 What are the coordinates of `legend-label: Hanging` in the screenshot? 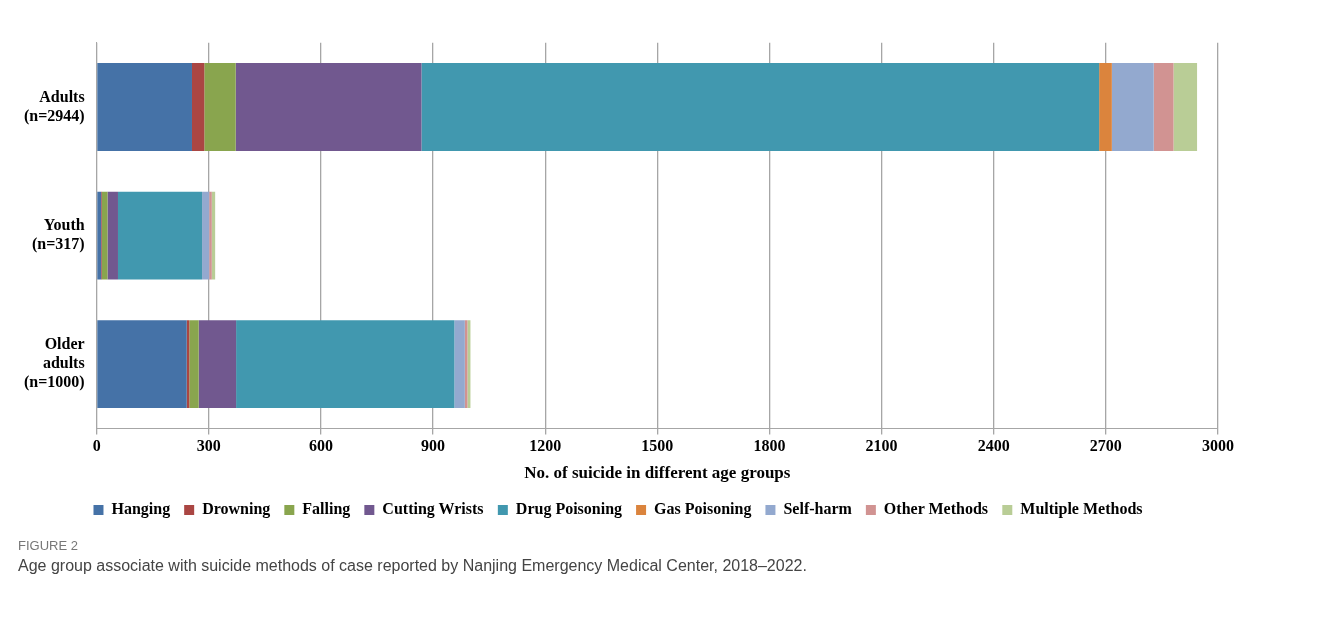 It's located at (141, 509).